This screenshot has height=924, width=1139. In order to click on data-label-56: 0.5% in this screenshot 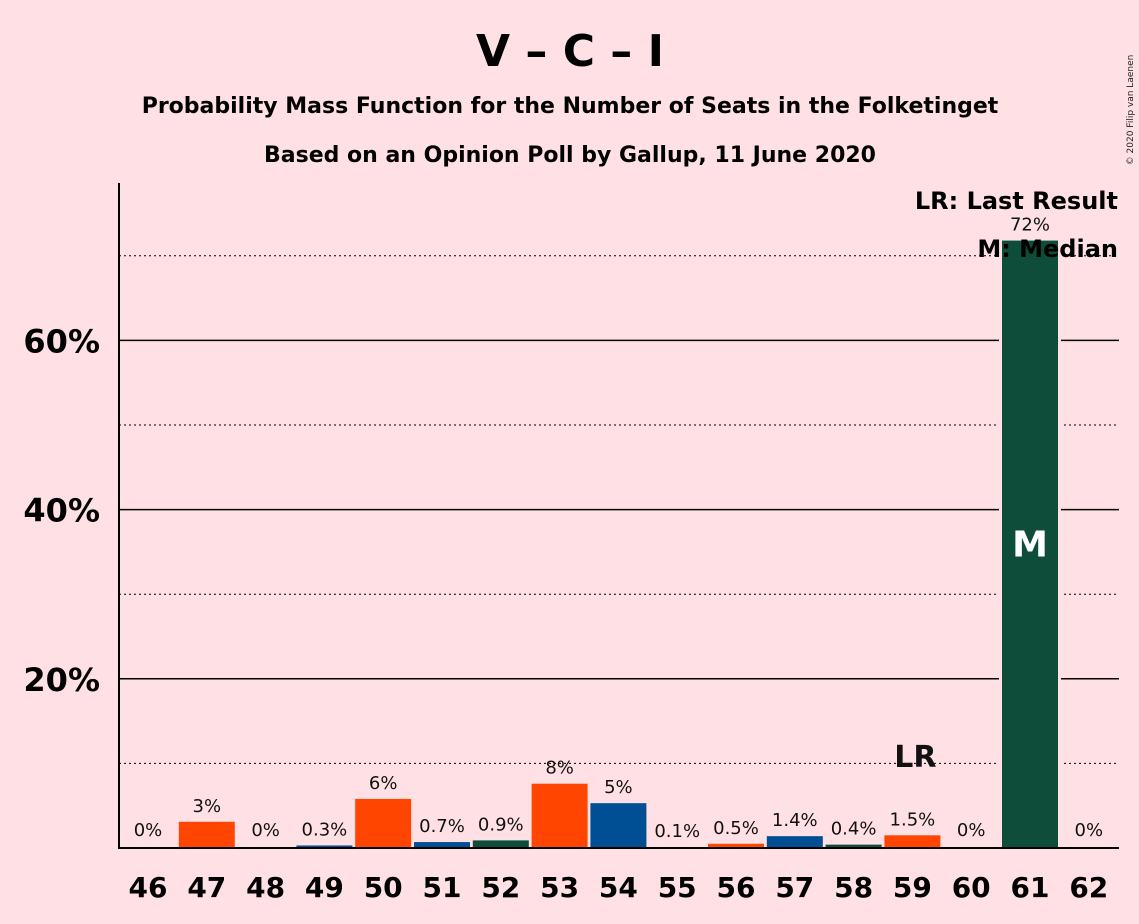, I will do `click(736, 828)`.